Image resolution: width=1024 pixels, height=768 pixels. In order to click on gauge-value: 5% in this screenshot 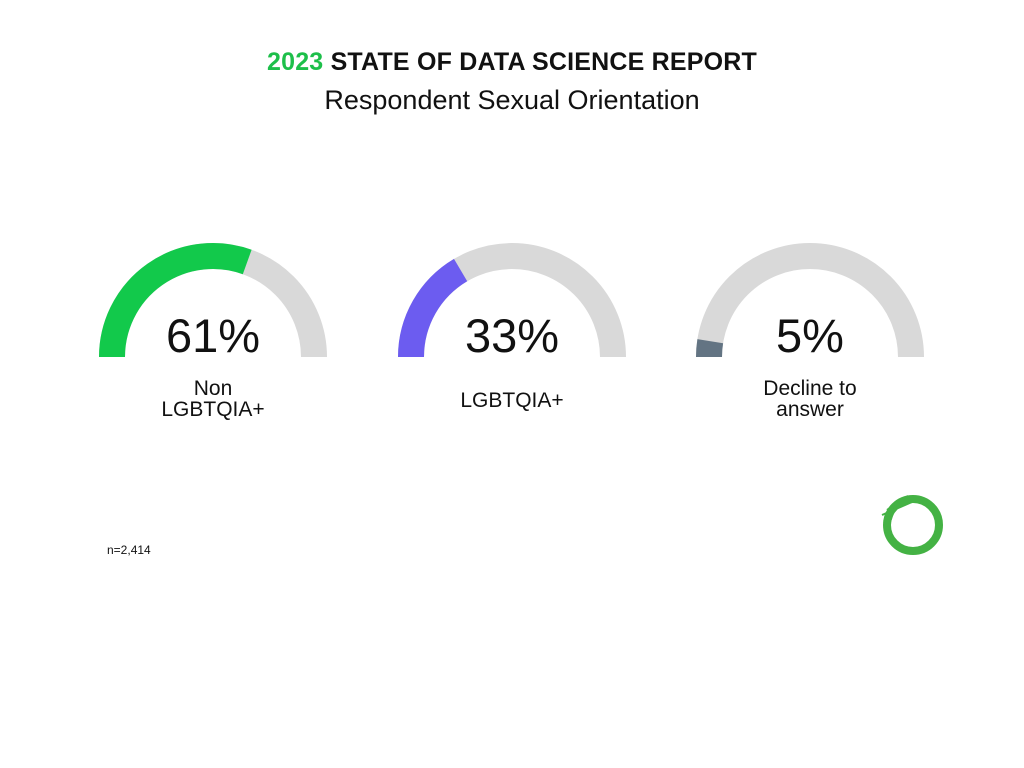, I will do `click(810, 335)`.